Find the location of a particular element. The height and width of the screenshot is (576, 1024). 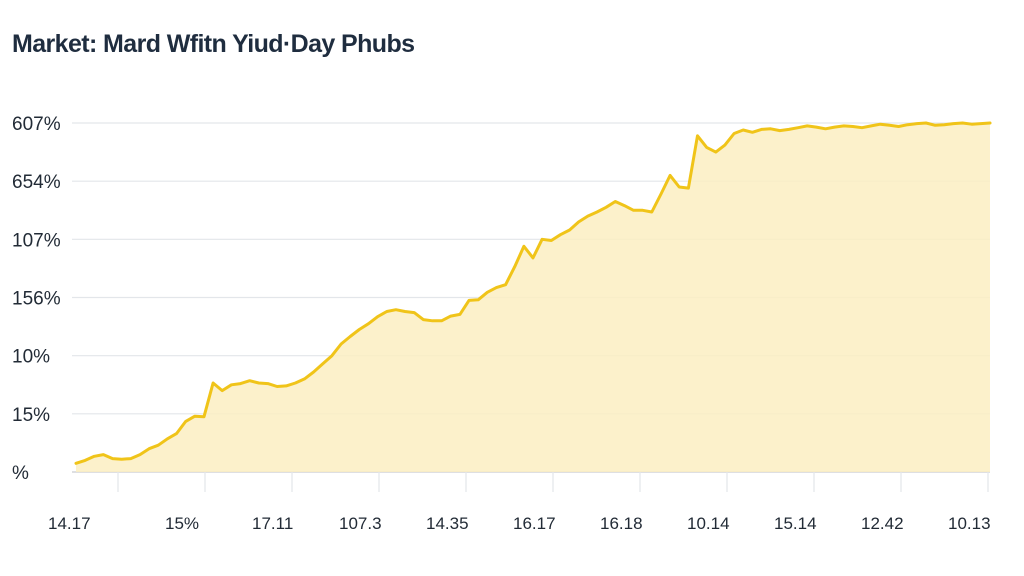

chart-title: Market: Mard Wfitn Yiud·Day Phubs is located at coordinates (213, 44).